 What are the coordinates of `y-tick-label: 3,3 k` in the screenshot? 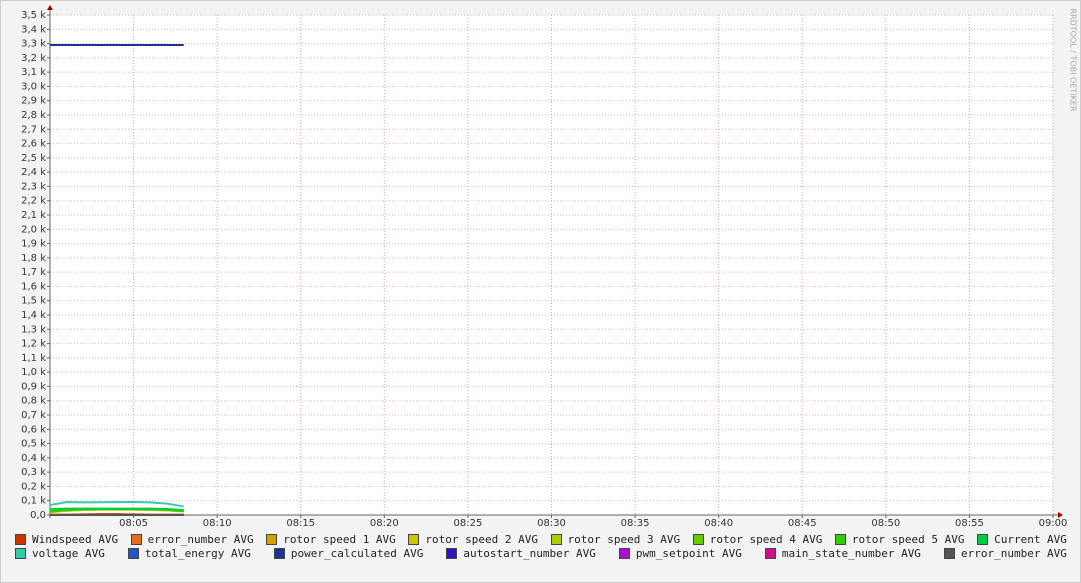 It's located at (33, 44).